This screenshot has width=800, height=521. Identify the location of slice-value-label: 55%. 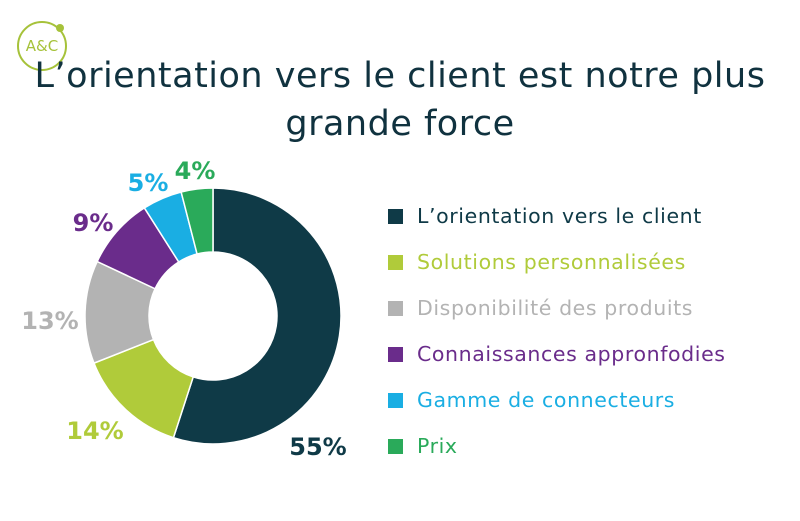
(317, 447).